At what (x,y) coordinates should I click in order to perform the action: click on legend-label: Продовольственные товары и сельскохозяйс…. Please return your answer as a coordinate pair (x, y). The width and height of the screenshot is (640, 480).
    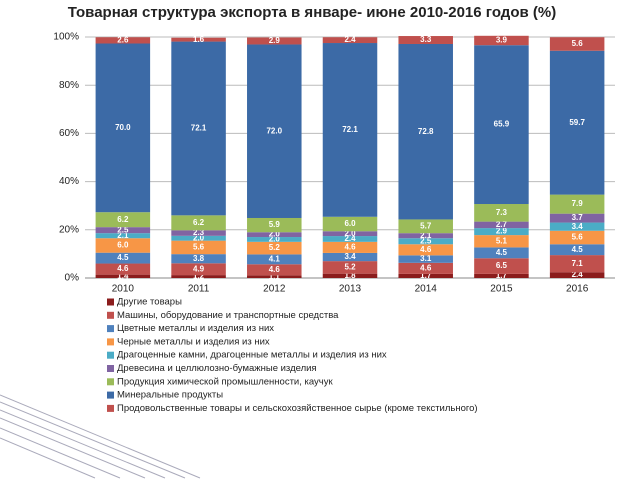
    Looking at the image, I should click on (297, 408).